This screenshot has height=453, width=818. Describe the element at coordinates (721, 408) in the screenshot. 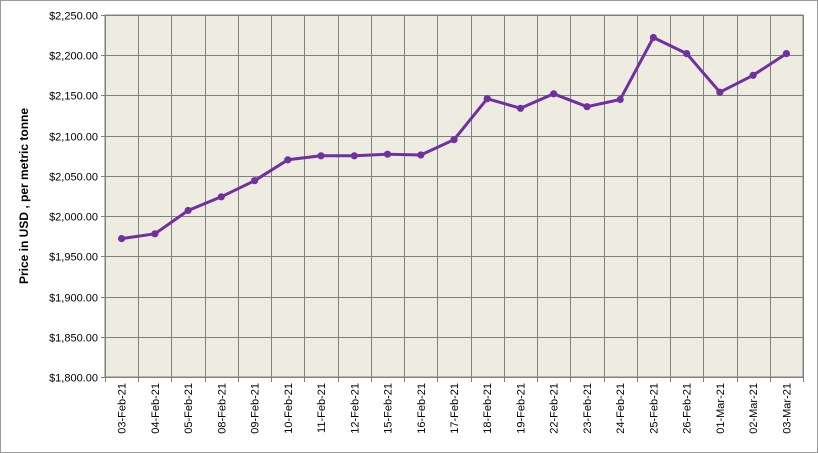

I see `x-tick-label: 01-Mar-21` at that location.